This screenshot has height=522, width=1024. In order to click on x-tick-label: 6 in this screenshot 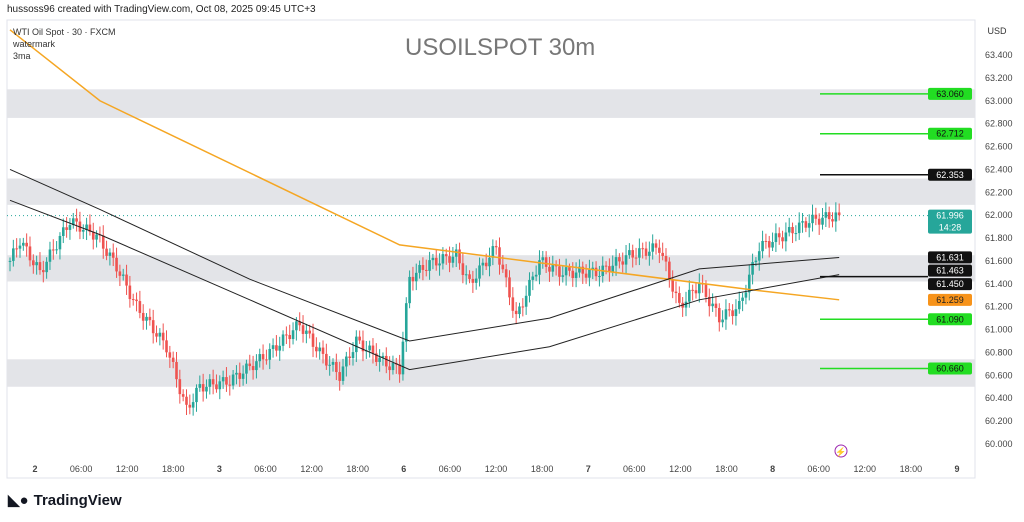, I will do `click(403, 469)`.